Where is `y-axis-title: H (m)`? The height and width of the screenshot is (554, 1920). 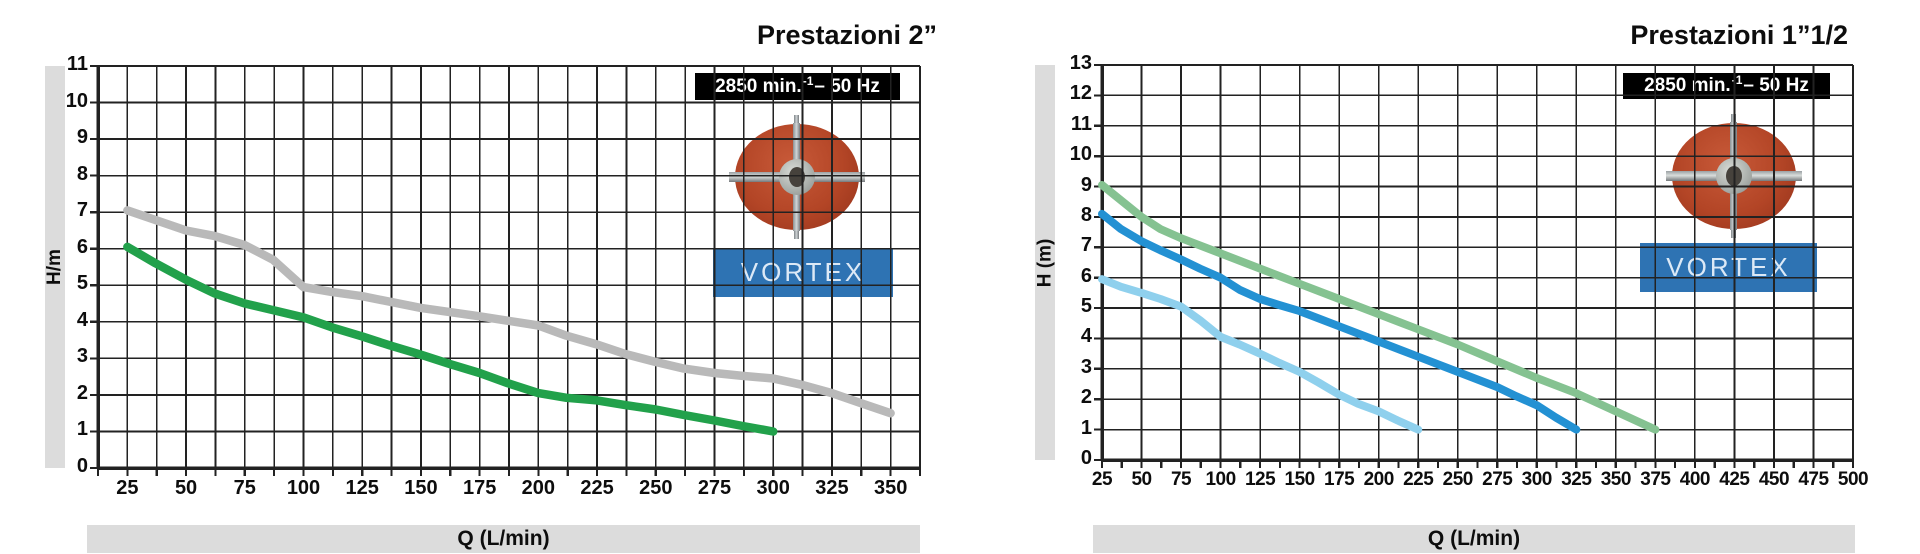 y-axis-title: H (m) is located at coordinates (1044, 262).